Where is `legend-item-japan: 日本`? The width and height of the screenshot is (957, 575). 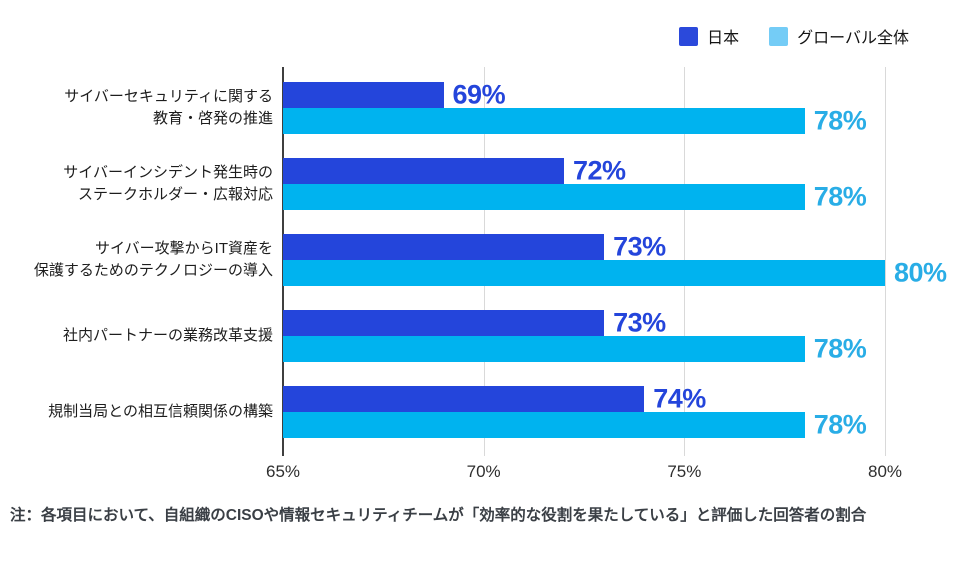 legend-item-japan: 日本 is located at coordinates (709, 36).